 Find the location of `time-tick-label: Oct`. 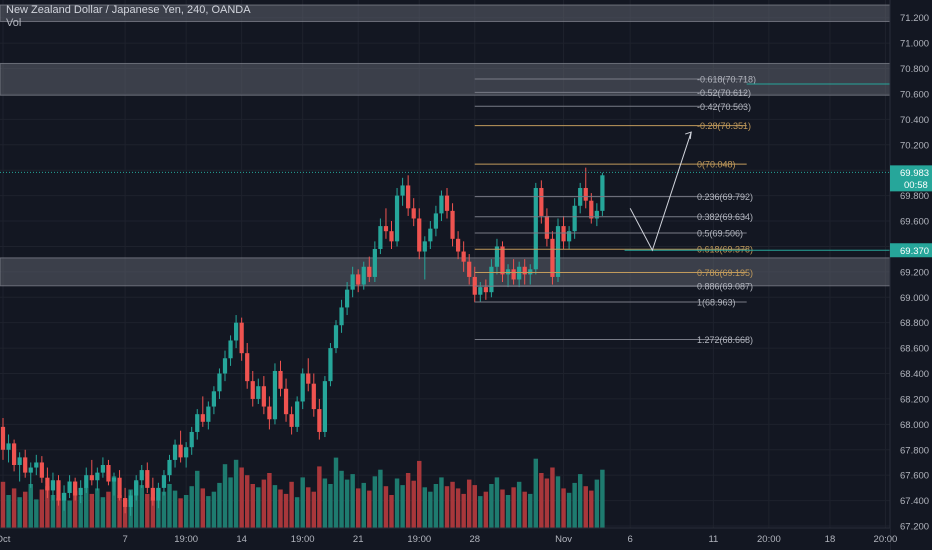

time-tick-label: Oct is located at coordinates (5, 539).